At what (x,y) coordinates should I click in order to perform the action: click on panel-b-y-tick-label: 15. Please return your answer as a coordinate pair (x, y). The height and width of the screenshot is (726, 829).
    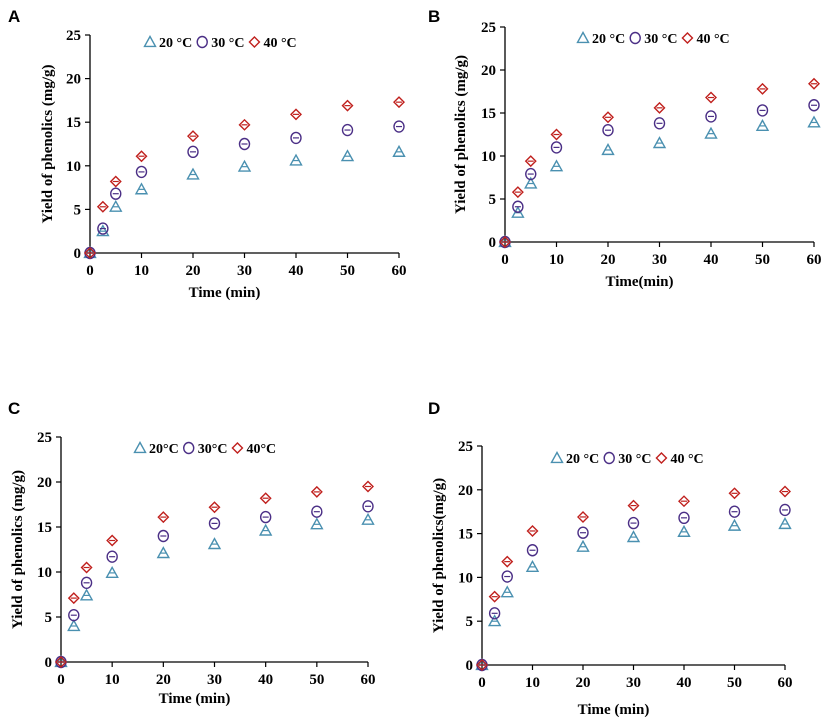
    Looking at the image, I should click on (488, 114).